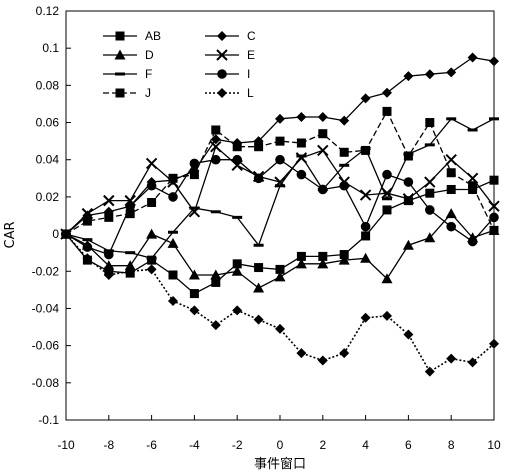 Image resolution: width=514 pixels, height=473 pixels. I want to click on legend-item-ab: AB, so click(132, 36).